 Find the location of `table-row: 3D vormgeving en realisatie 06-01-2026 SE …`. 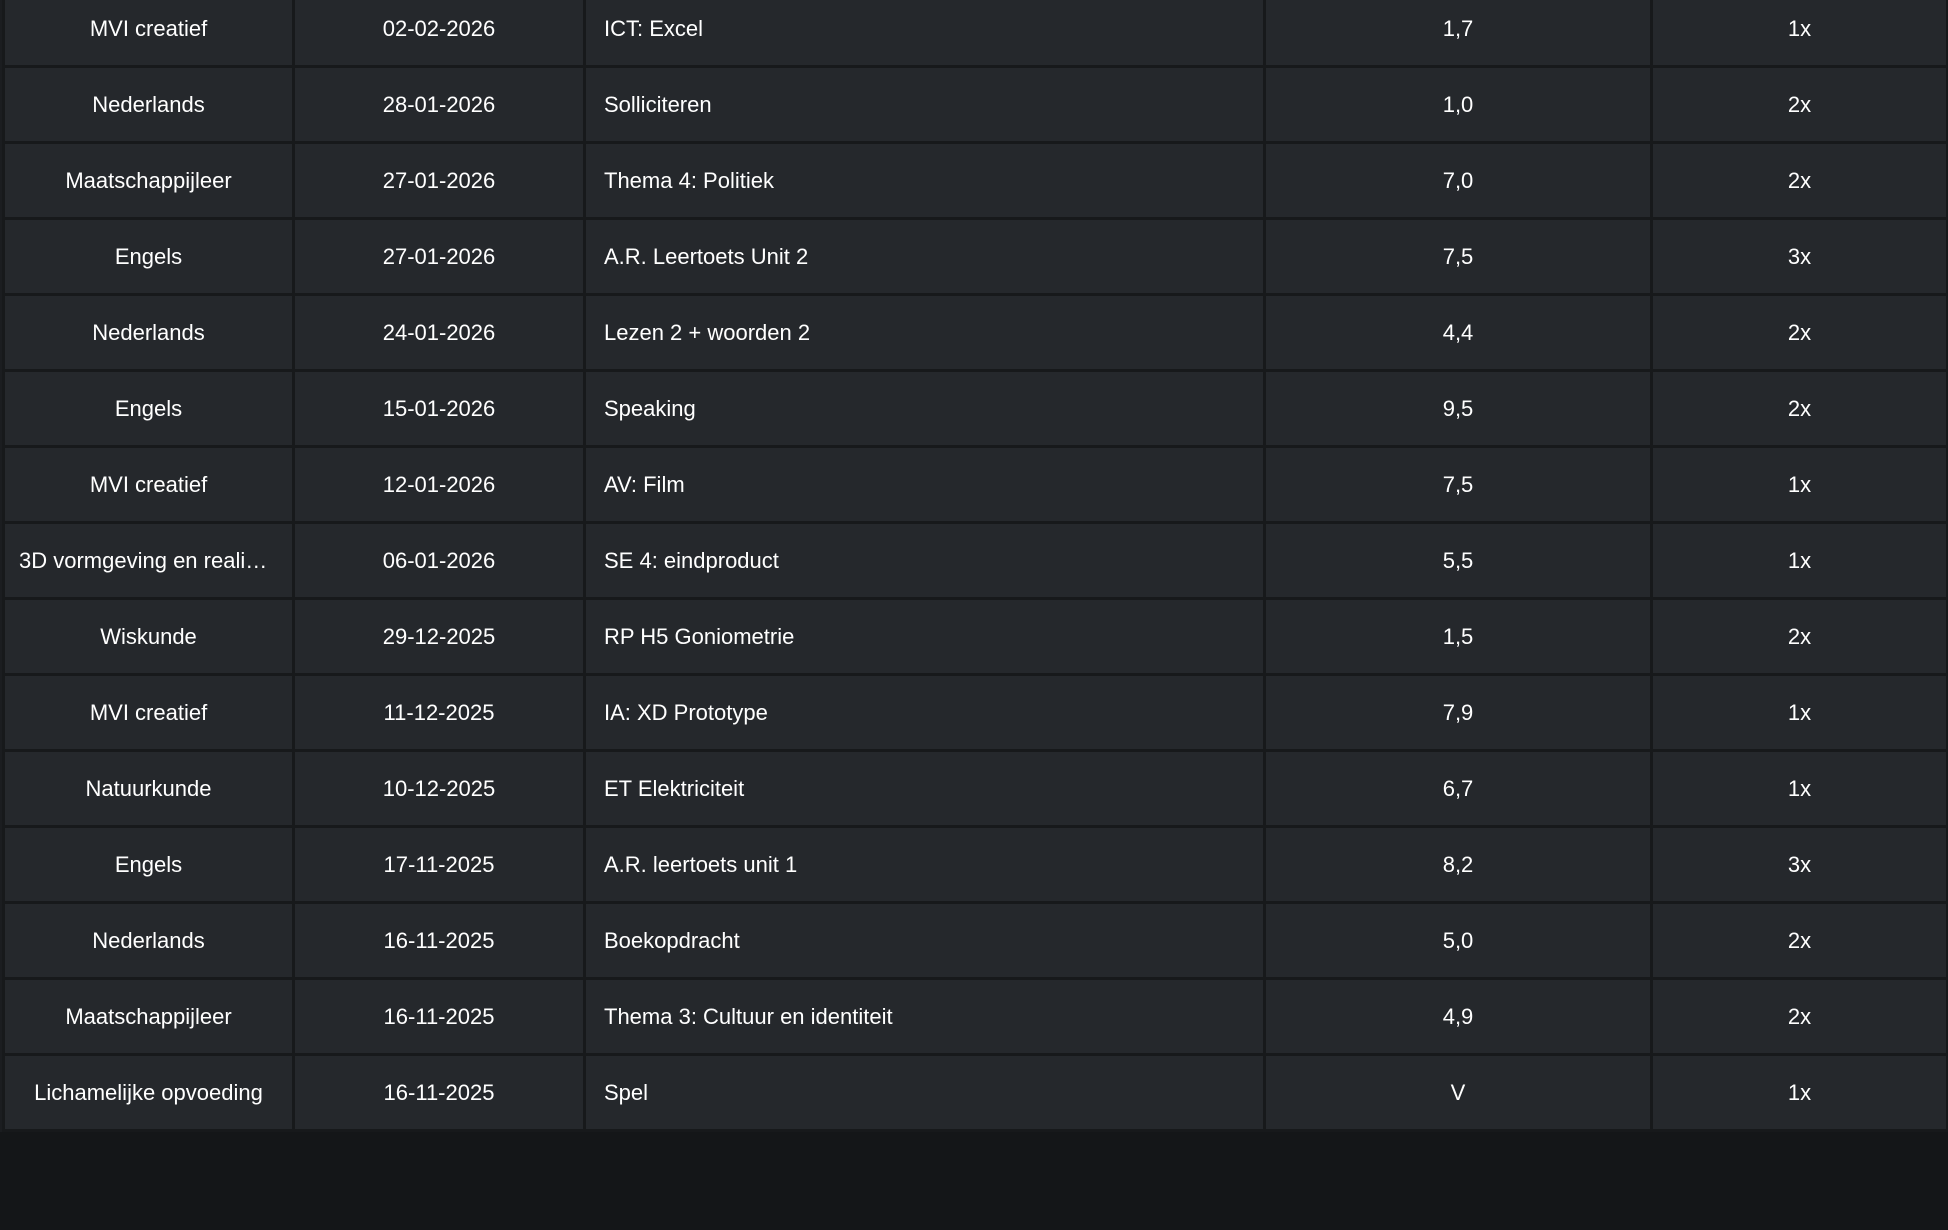

table-row: 3D vormgeving en realisatie 06-01-2026 SE … is located at coordinates (975, 560).